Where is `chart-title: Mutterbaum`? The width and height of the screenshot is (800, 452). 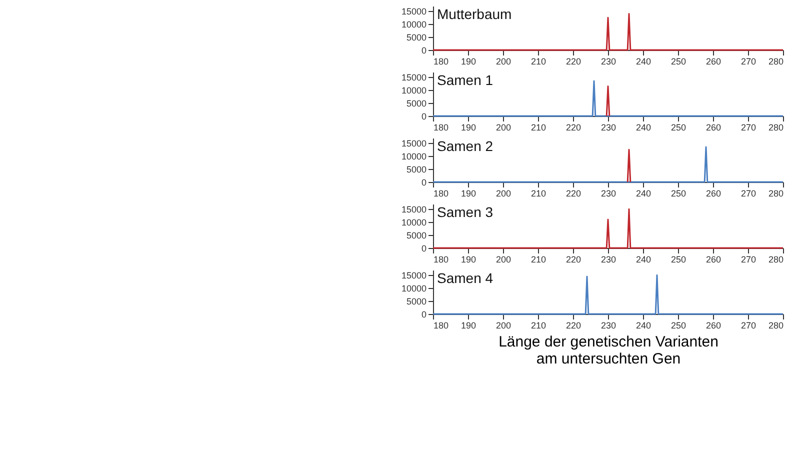 chart-title: Mutterbaum is located at coordinates (474, 14).